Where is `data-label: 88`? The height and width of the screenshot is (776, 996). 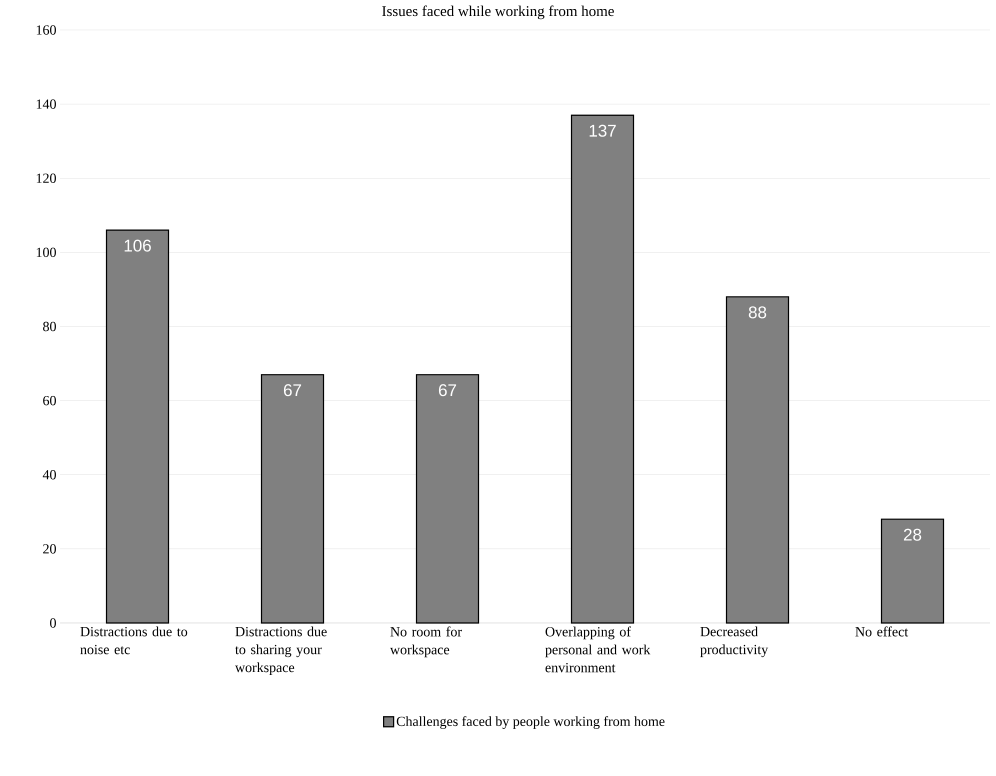
data-label: 88 is located at coordinates (757, 312).